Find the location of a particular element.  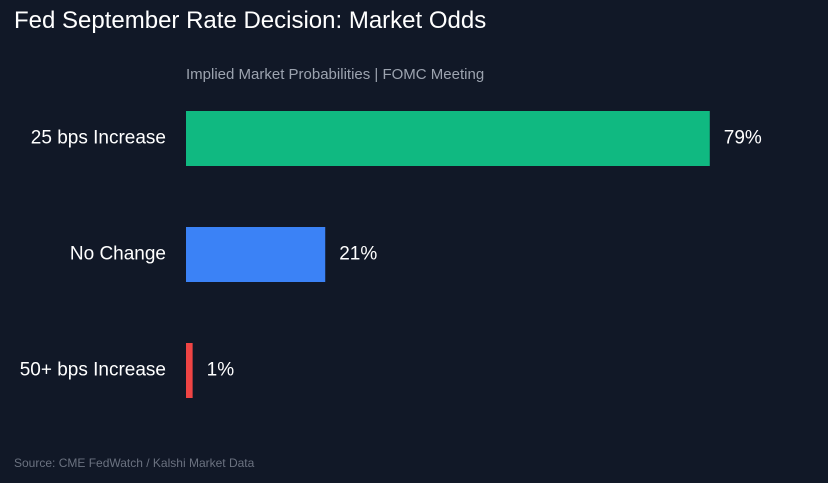

value-label-25-bps-increase: 79% is located at coordinates (743, 138).